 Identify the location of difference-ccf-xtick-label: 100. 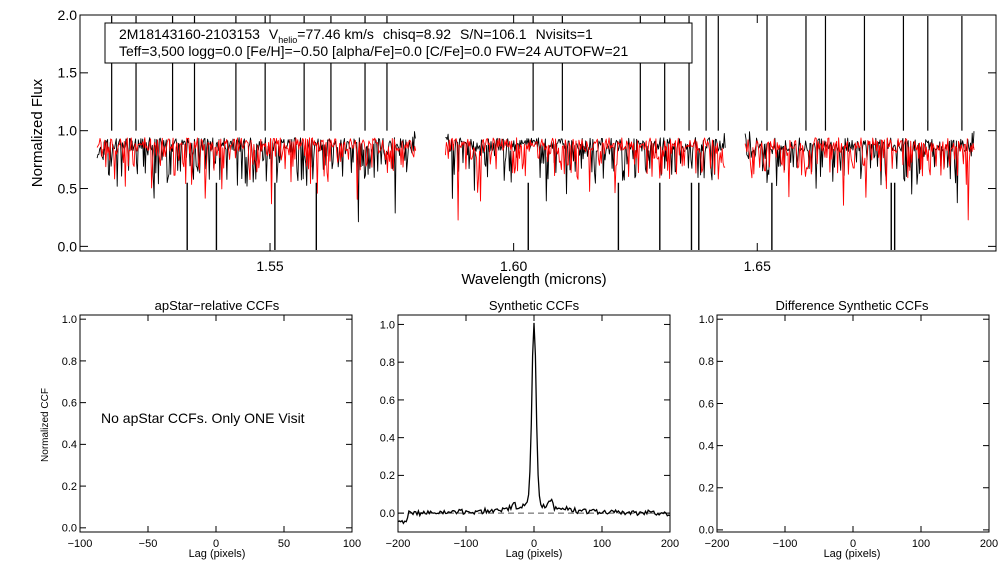
(921, 544).